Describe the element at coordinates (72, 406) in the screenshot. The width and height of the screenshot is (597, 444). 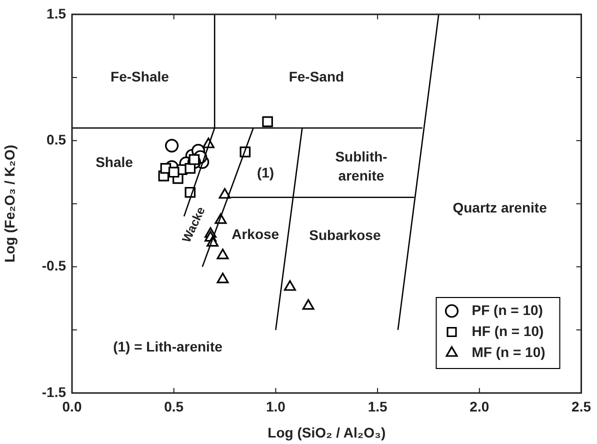
I see `x-tick-label: 0.0` at that location.